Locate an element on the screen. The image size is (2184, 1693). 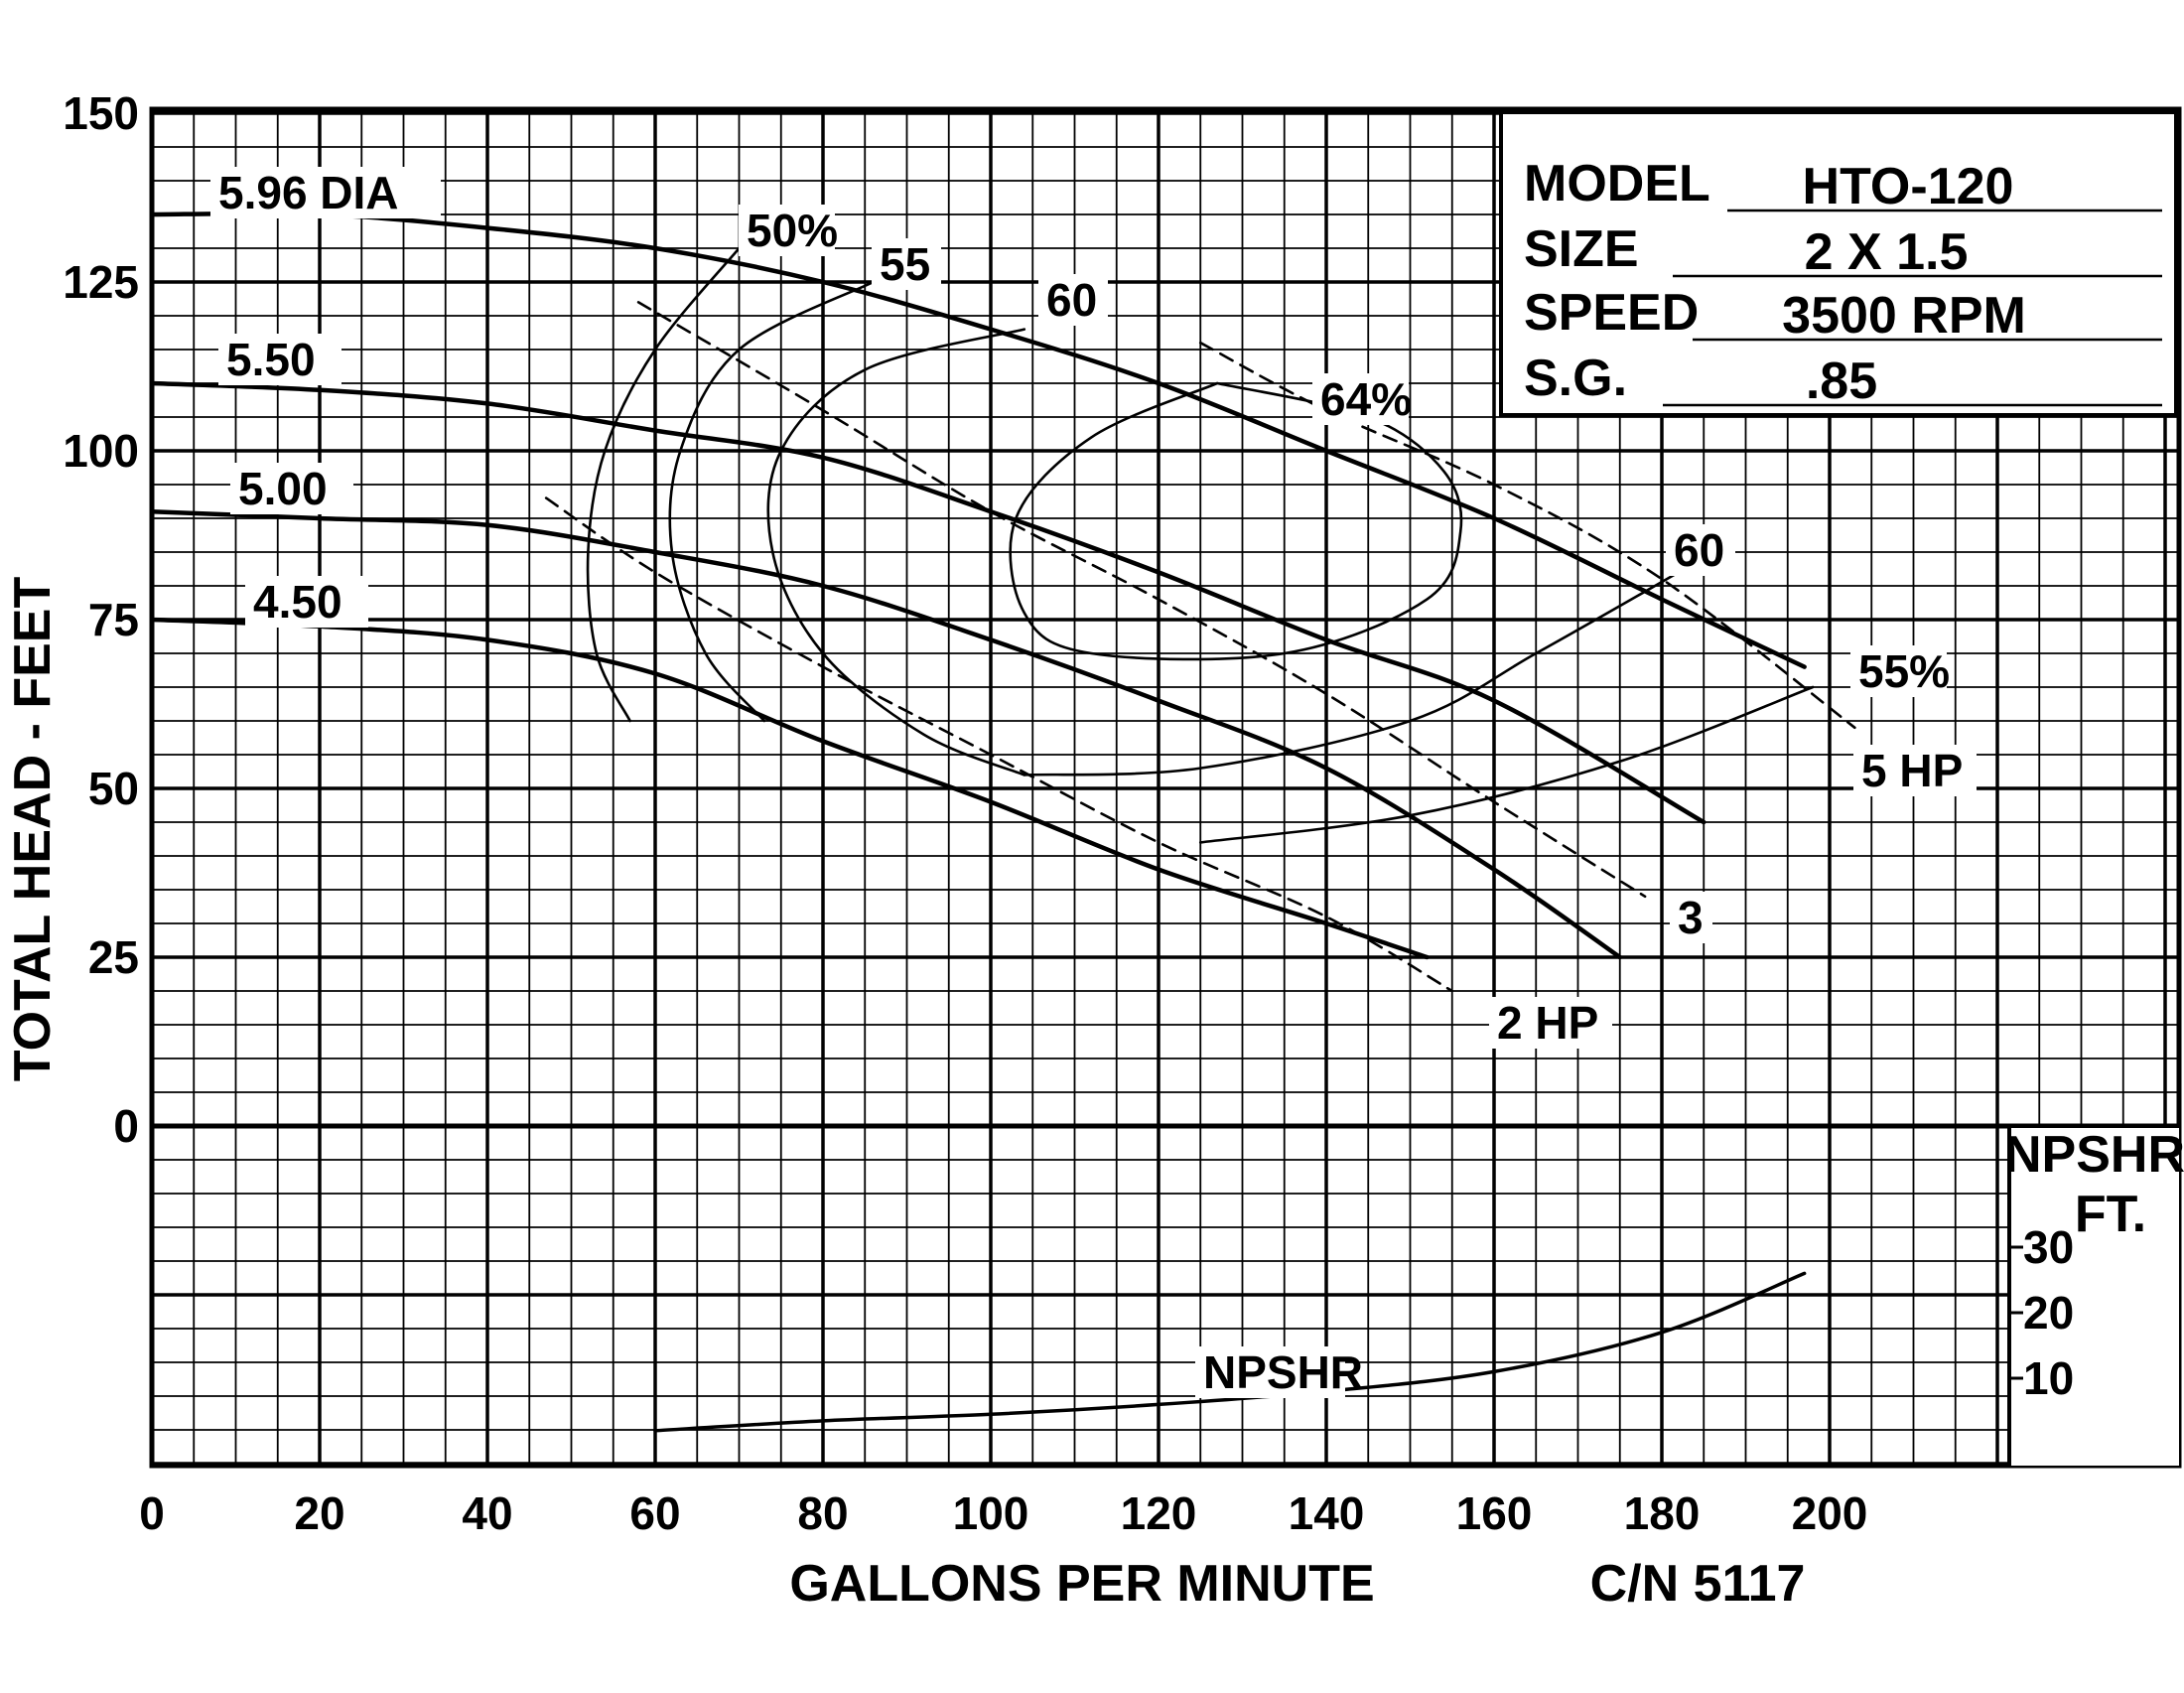
series-label: 55 is located at coordinates (905, 264).